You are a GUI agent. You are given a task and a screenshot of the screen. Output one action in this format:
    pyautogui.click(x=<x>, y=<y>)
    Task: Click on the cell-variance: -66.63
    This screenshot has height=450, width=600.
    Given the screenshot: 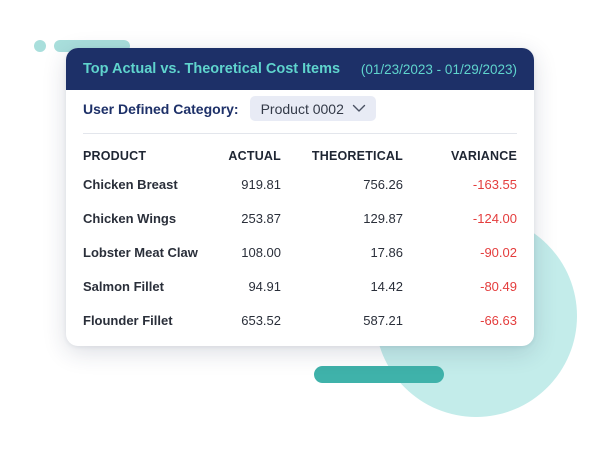 What is the action you would take?
    pyautogui.click(x=498, y=320)
    